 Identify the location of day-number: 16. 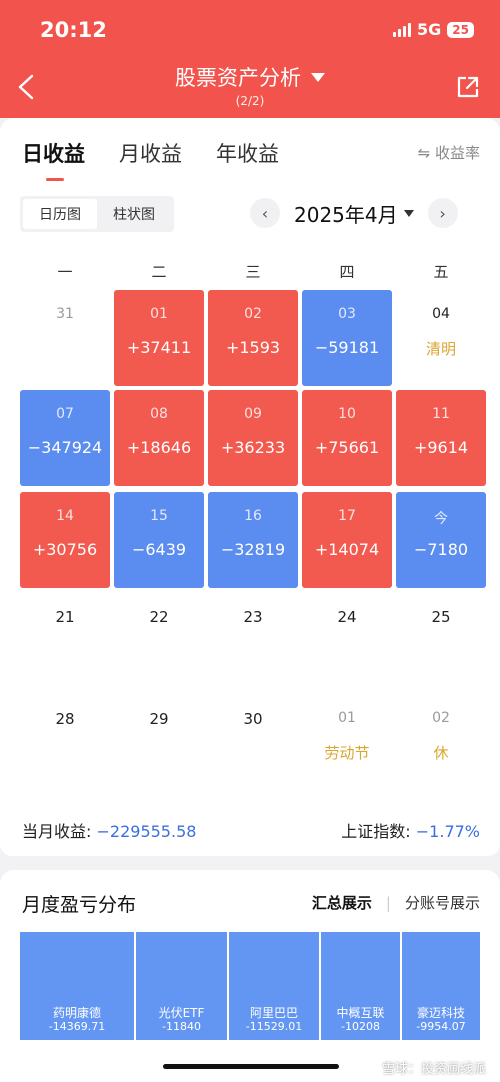
(253, 516).